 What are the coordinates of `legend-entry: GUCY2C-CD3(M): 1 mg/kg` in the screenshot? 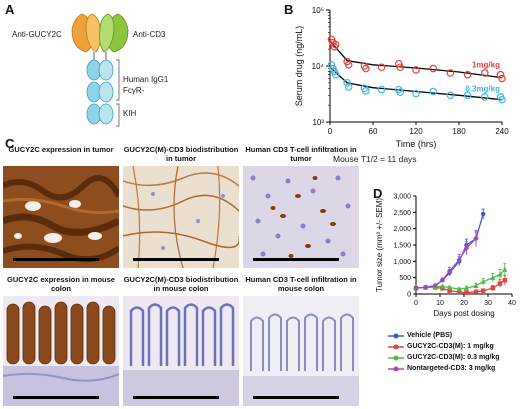 It's located at (453, 346).